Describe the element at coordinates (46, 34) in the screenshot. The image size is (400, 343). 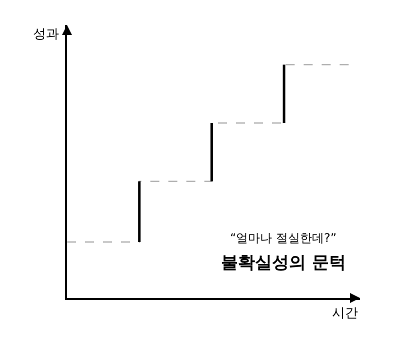
I see `y-axis-title: 성과` at that location.